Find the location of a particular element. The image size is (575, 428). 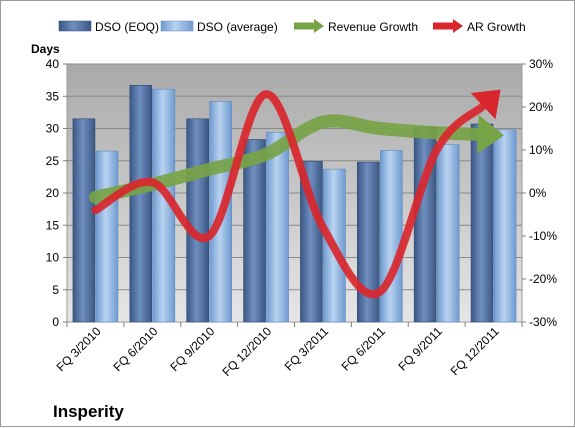

y2-tick-label-0: -30% is located at coordinates (543, 322).